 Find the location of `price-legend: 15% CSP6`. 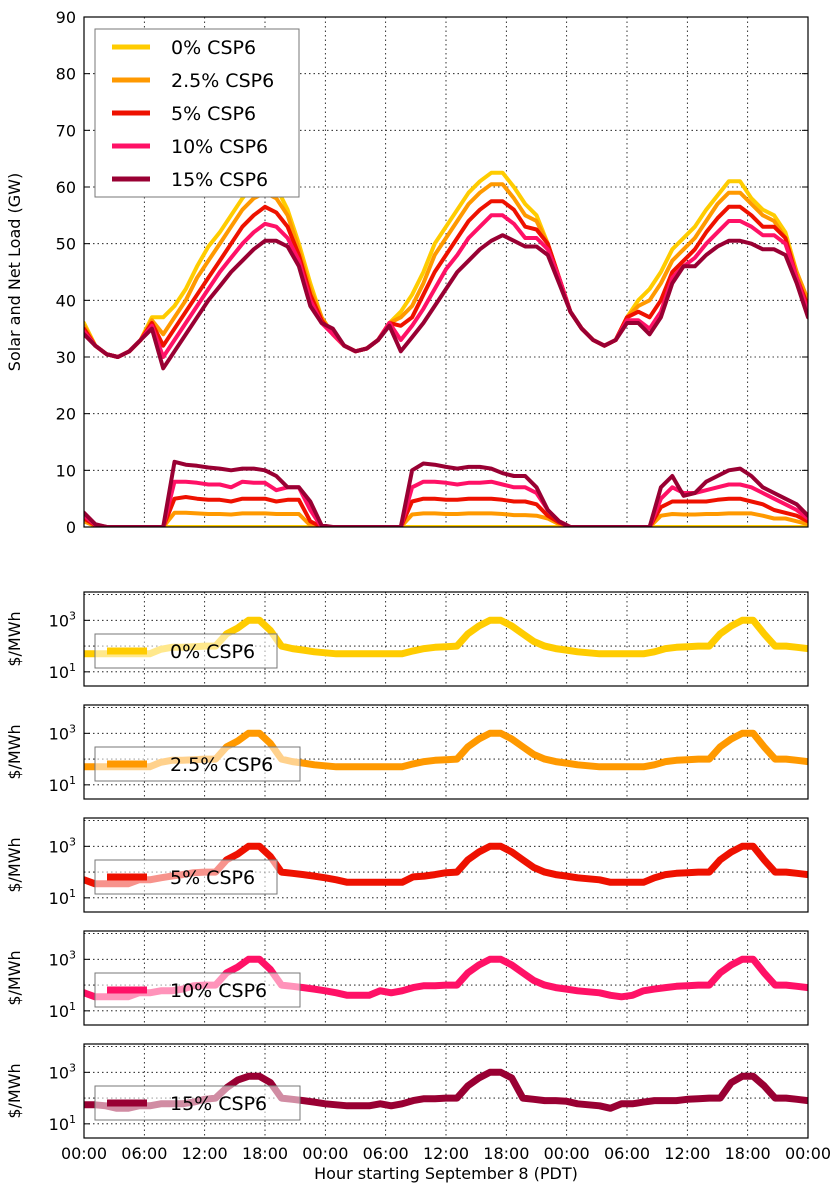

price-legend: 15% CSP6 is located at coordinates (197, 1103).